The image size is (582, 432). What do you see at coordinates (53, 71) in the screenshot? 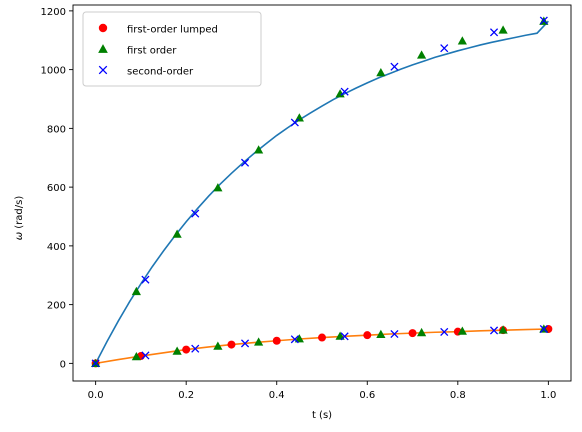
I see `y-tick-label: 1000` at bounding box center [53, 71].